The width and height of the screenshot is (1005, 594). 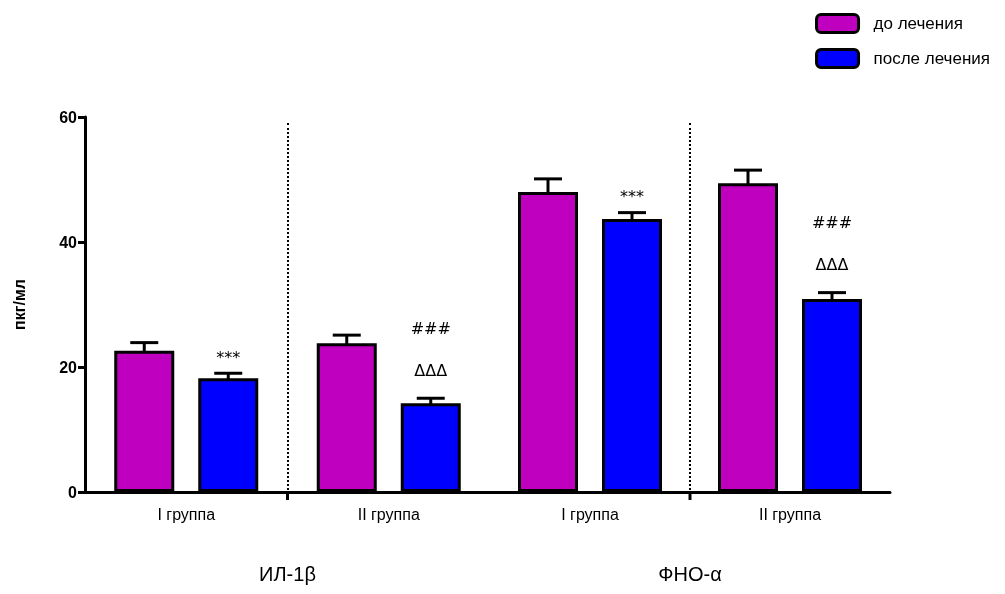 What do you see at coordinates (931, 58) in the screenshot?
I see `legend-label: после лечения` at bounding box center [931, 58].